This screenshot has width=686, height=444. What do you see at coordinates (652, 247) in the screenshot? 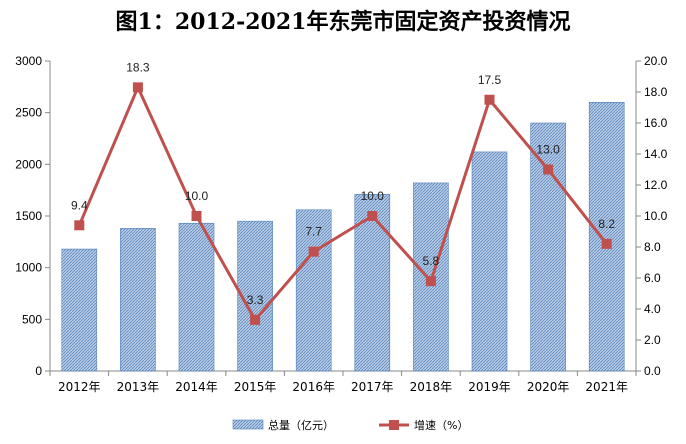
I see `y-tick-right-label: 8.0` at bounding box center [652, 247].